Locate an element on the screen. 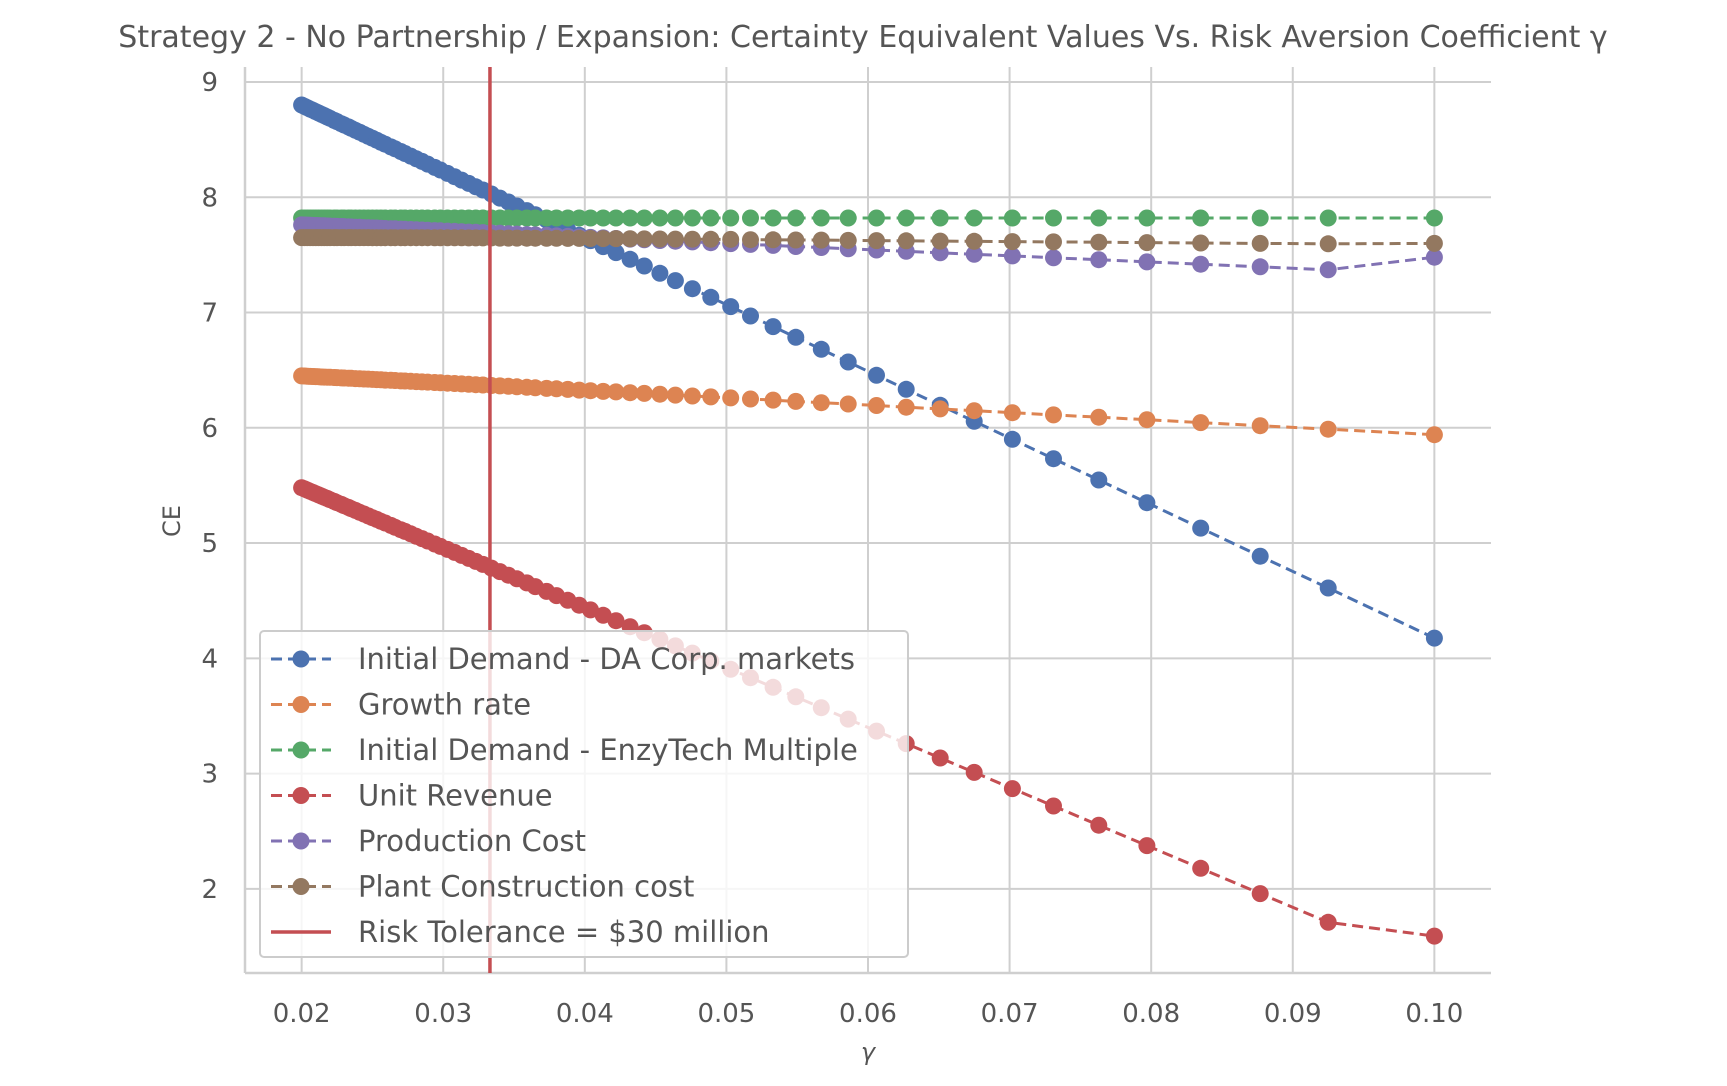  x-tick-label: 0.10 is located at coordinates (1434, 1014).